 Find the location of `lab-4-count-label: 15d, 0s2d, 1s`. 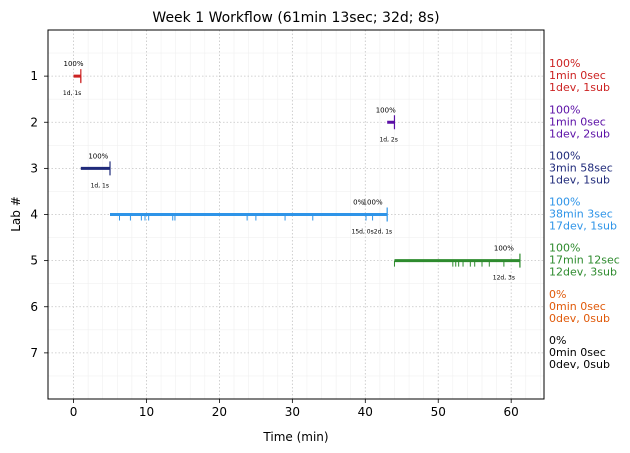

lab-4-count-label: 15d, 0s2d, 1s is located at coordinates (372, 232).